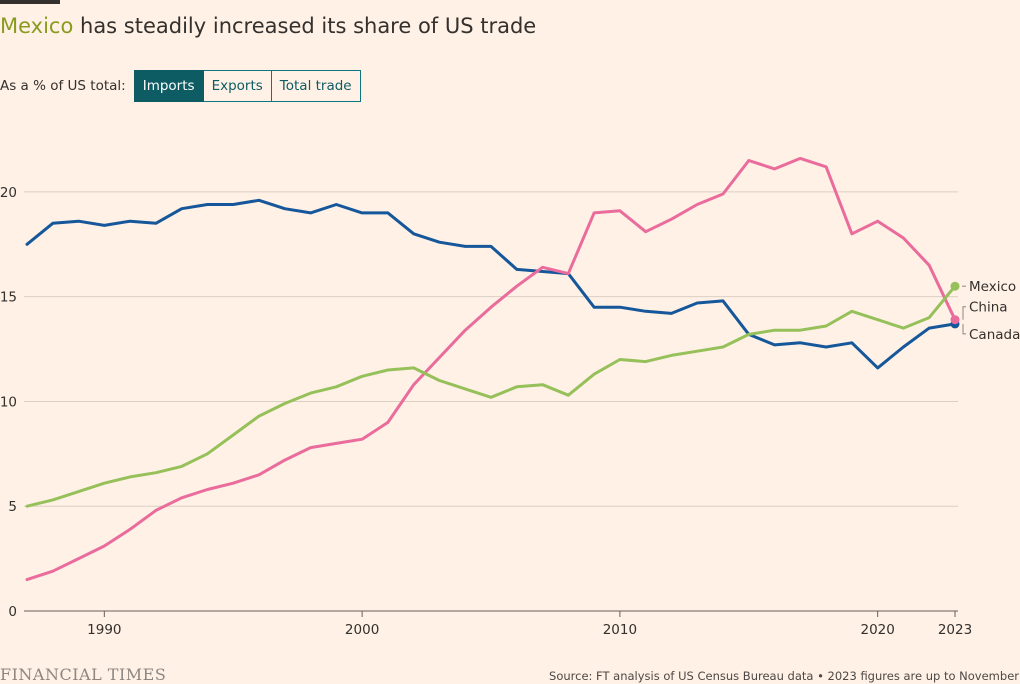 Image resolution: width=1020 pixels, height=684 pixels. I want to click on ft-logo: FINANCIAL TIMES, so click(83, 674).